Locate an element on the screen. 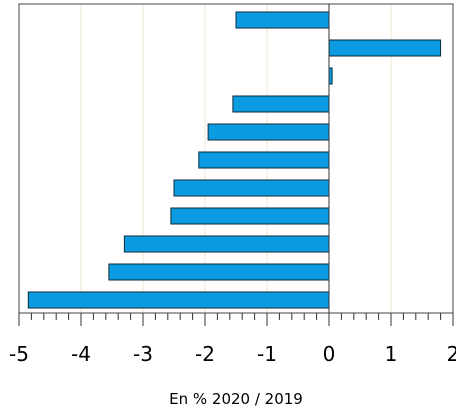  x-axis-title: En % 2020 / 2019 is located at coordinates (236, 399).